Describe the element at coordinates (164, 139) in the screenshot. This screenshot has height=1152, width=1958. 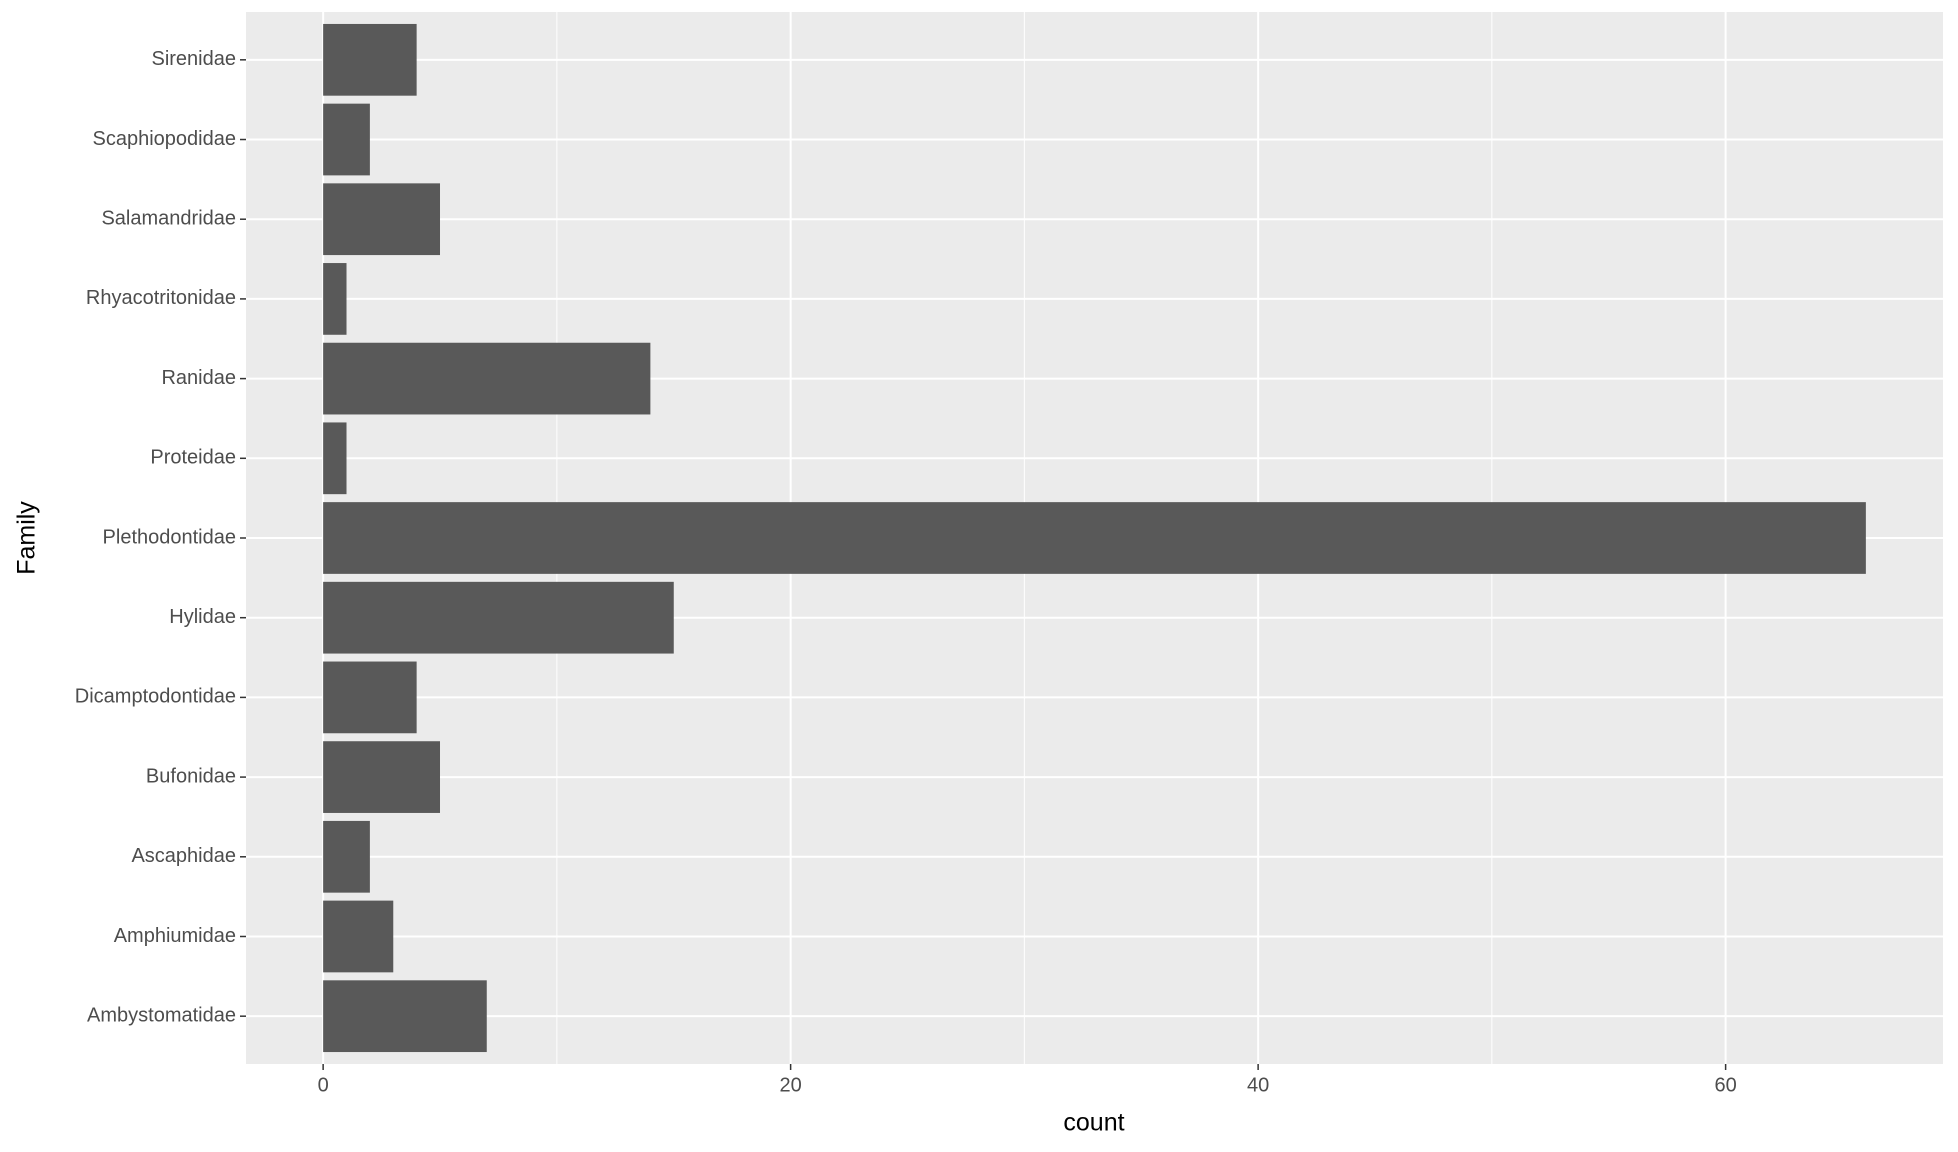
I see `y-tick-label: Scaphiopodidae` at that location.